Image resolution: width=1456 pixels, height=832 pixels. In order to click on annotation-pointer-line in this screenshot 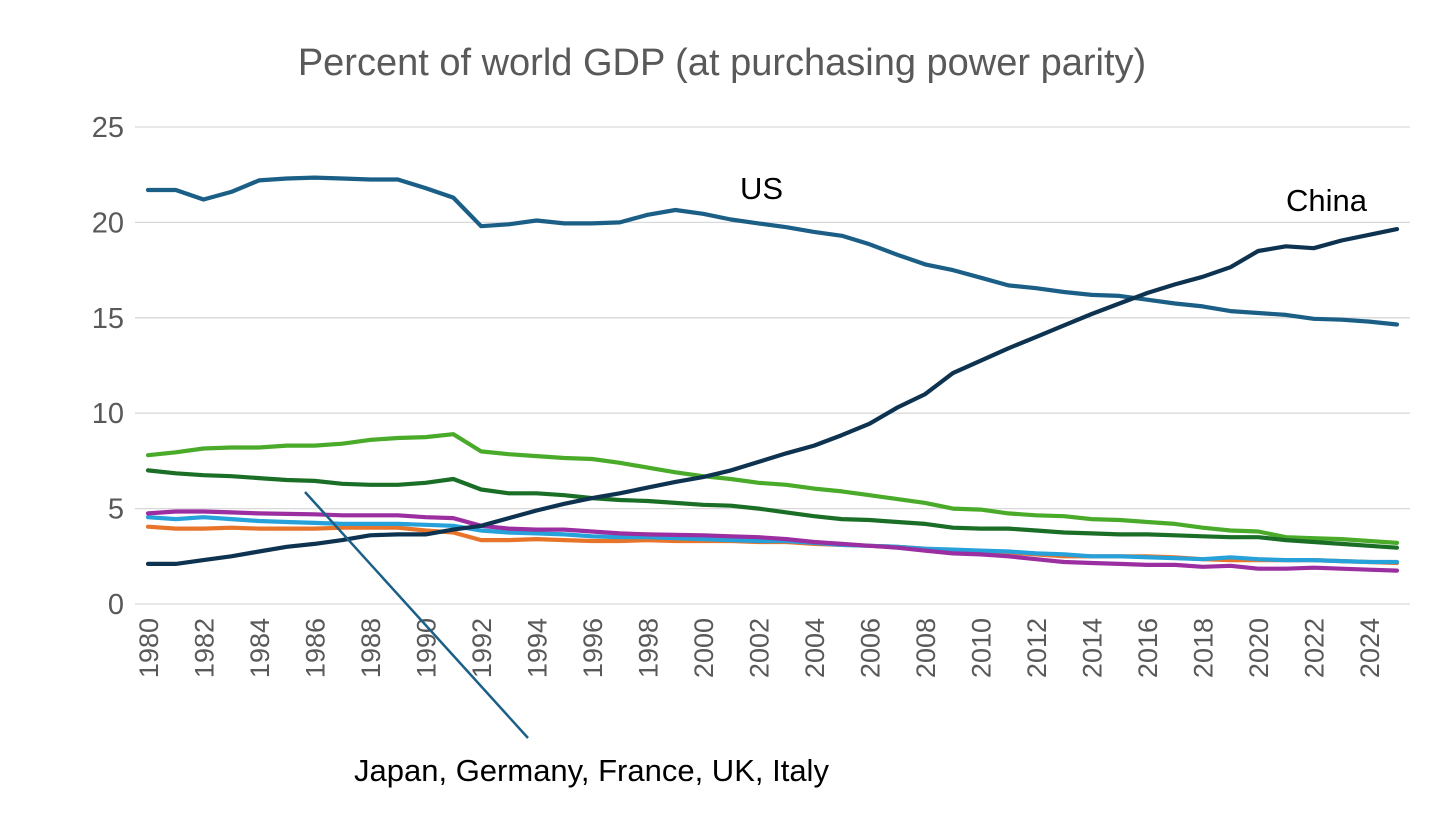, I will do `click(416, 615)`.